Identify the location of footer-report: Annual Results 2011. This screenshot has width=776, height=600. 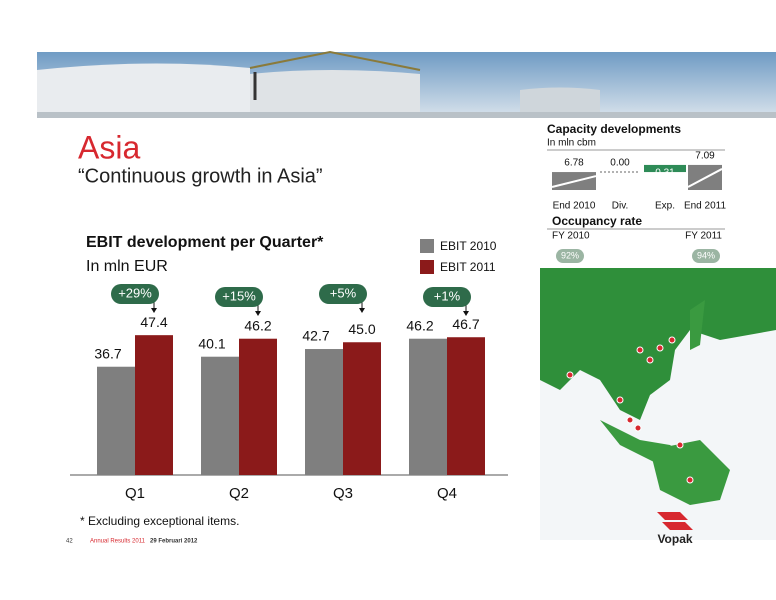
(118, 542).